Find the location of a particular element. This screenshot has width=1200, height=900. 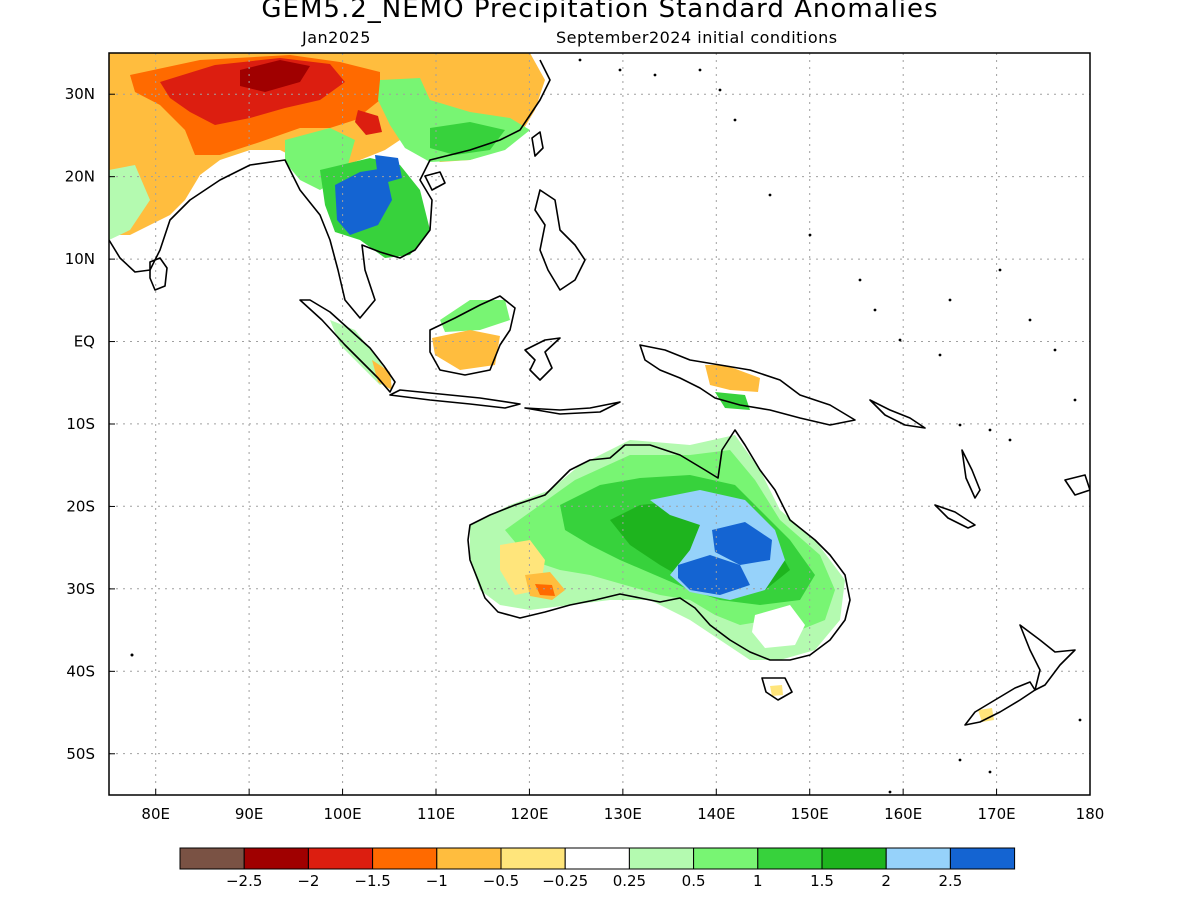

colorbar-label: −1 is located at coordinates (437, 881).